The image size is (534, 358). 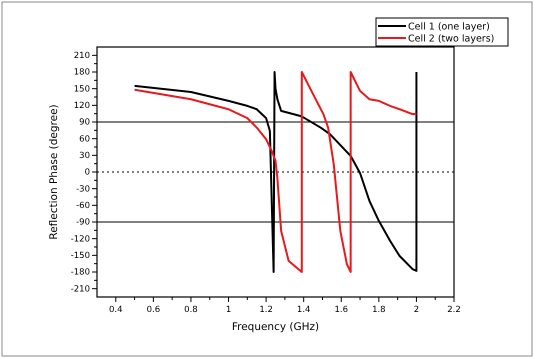 What do you see at coordinates (451, 38) in the screenshot?
I see `legend-label: Cell 2 (two layers)` at bounding box center [451, 38].